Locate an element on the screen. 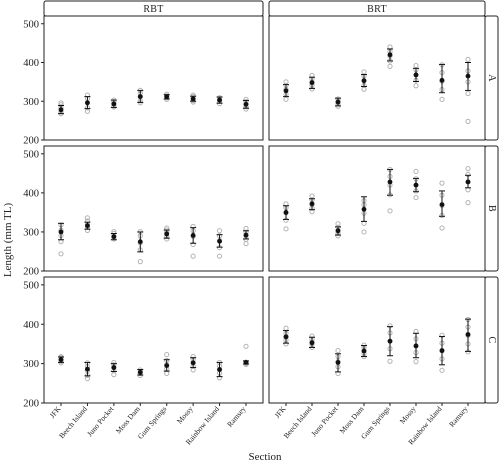 This screenshot has width=500, height=465. x-axis-title: Section is located at coordinates (265, 457).